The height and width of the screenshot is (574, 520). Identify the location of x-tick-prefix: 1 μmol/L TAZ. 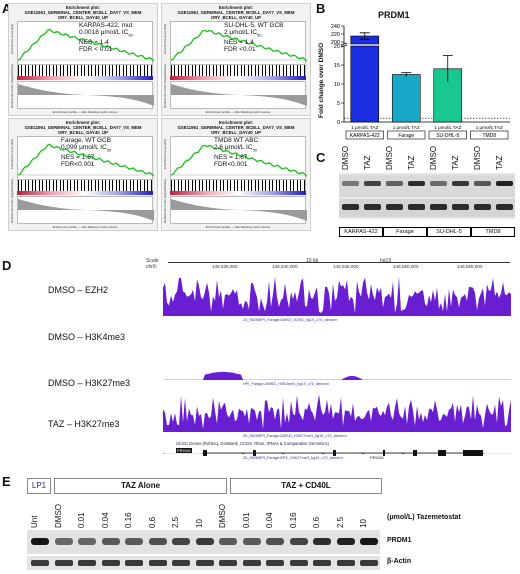
(489, 127).